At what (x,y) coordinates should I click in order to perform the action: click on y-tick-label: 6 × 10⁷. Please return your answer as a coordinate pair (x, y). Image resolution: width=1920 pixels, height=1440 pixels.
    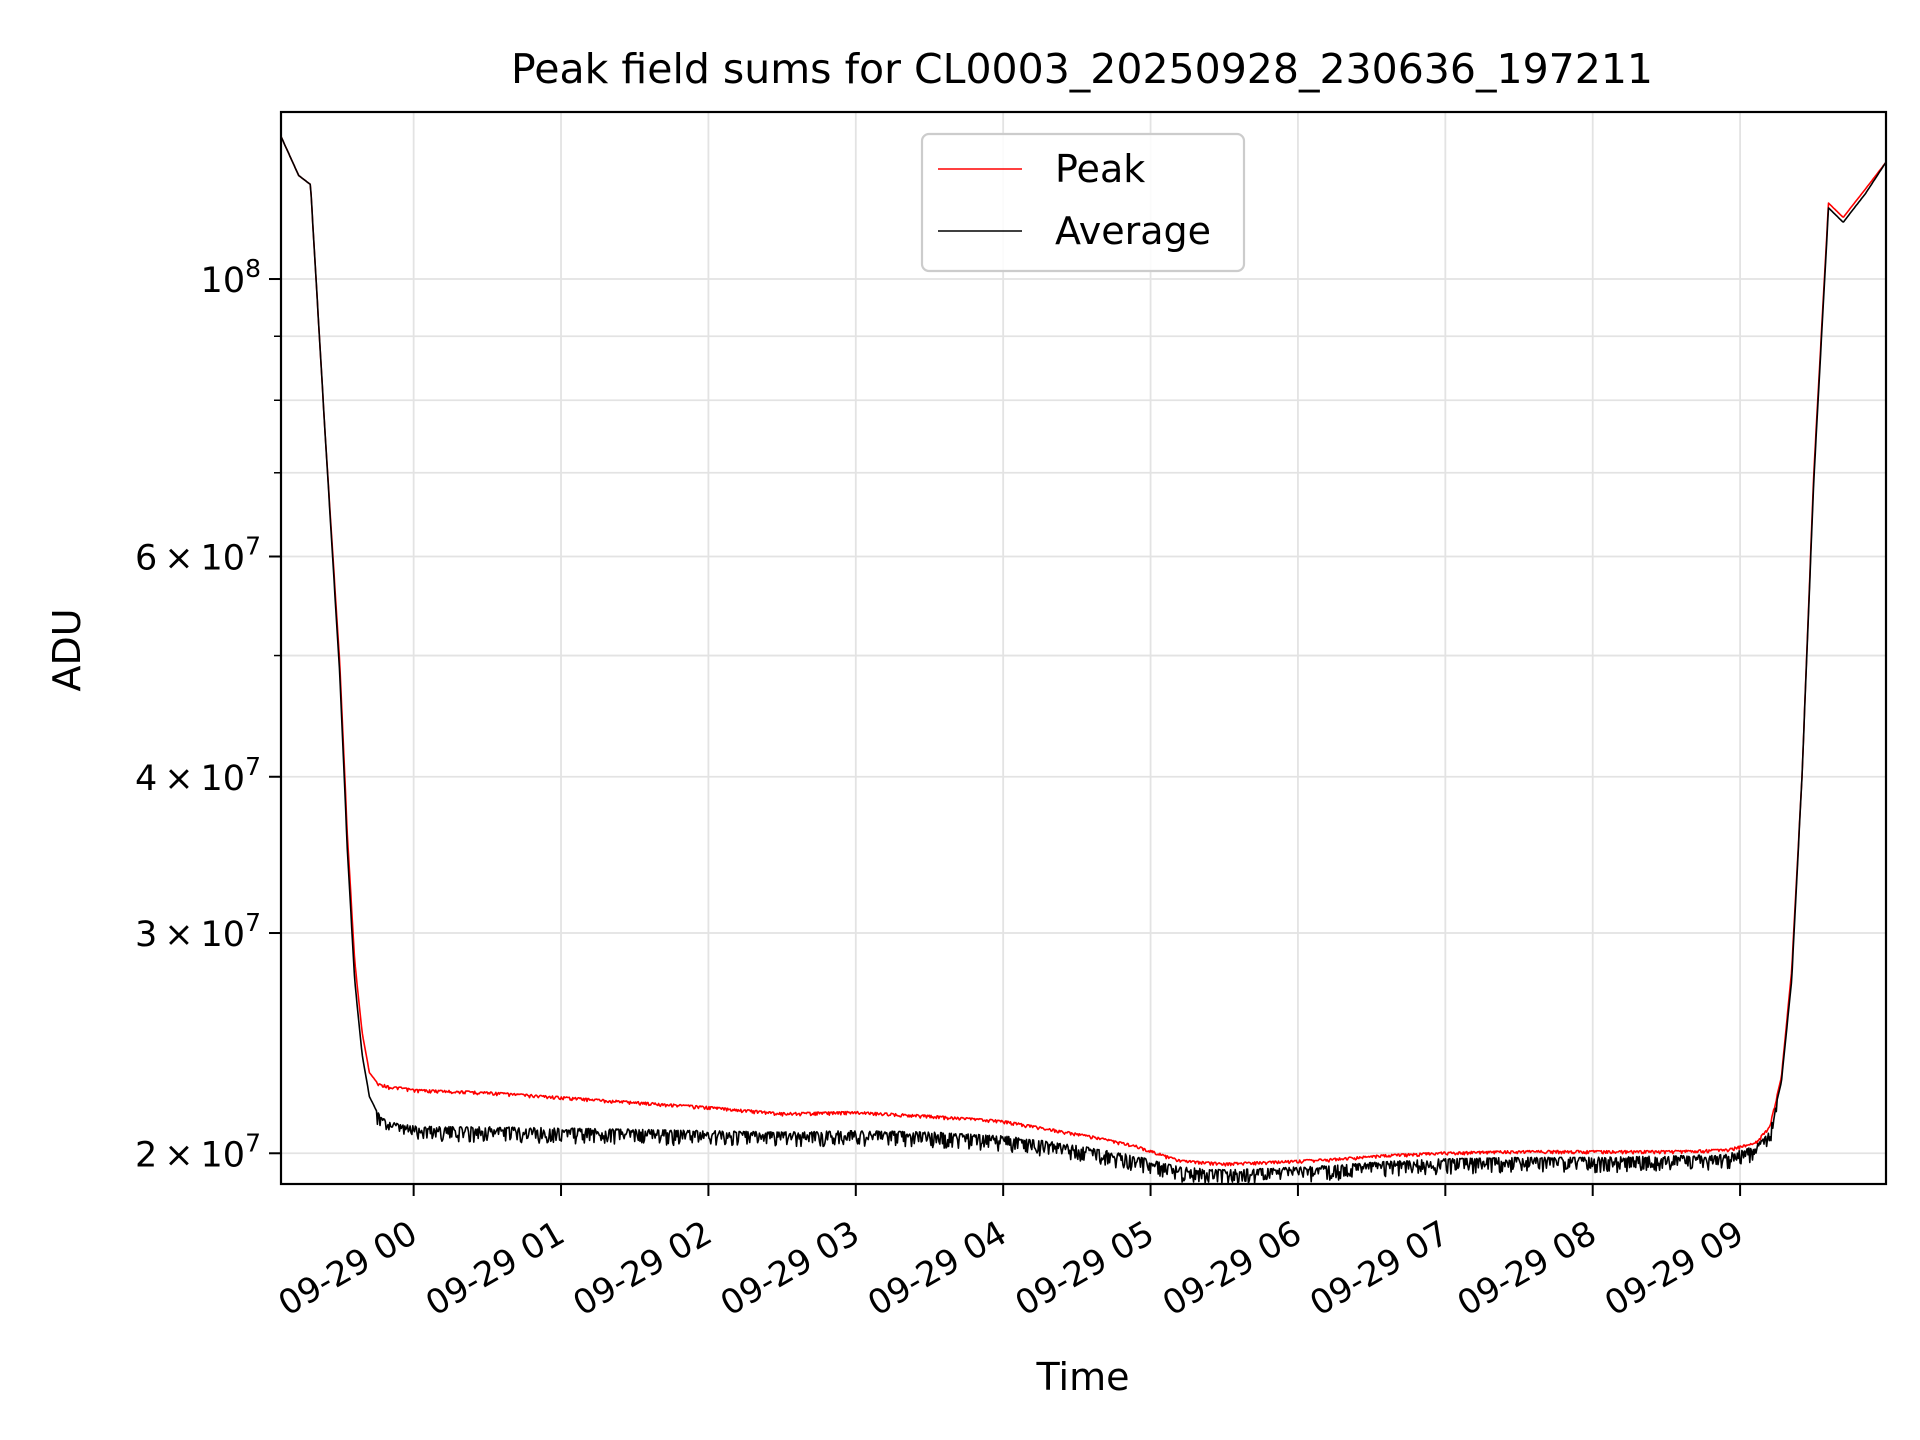
    Looking at the image, I should click on (198, 555).